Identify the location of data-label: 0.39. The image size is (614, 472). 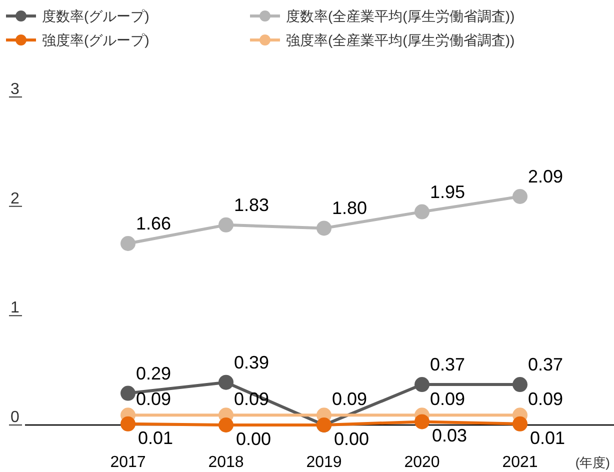
(252, 362).